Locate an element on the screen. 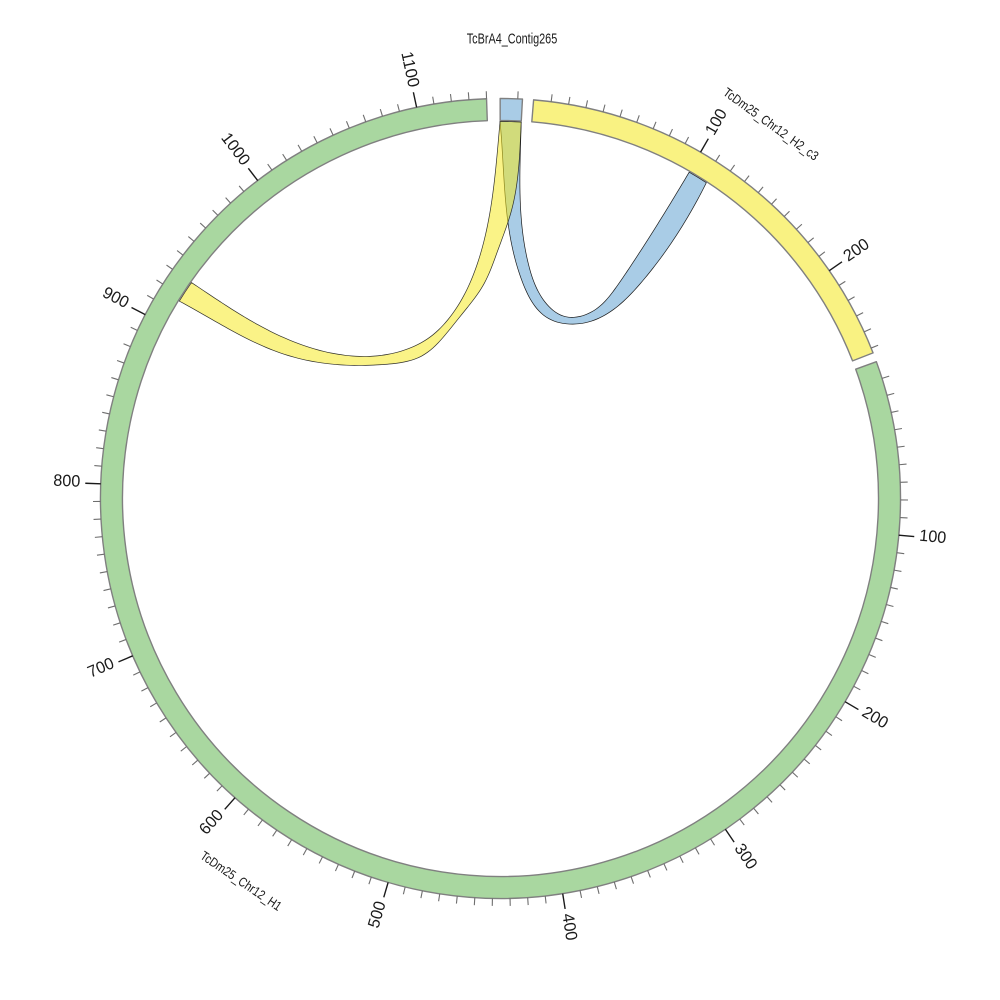 Image resolution: width=1000 pixels, height=1000 pixels. svg-text: TcBrA4_Contig265 is located at coordinates (512, 38).